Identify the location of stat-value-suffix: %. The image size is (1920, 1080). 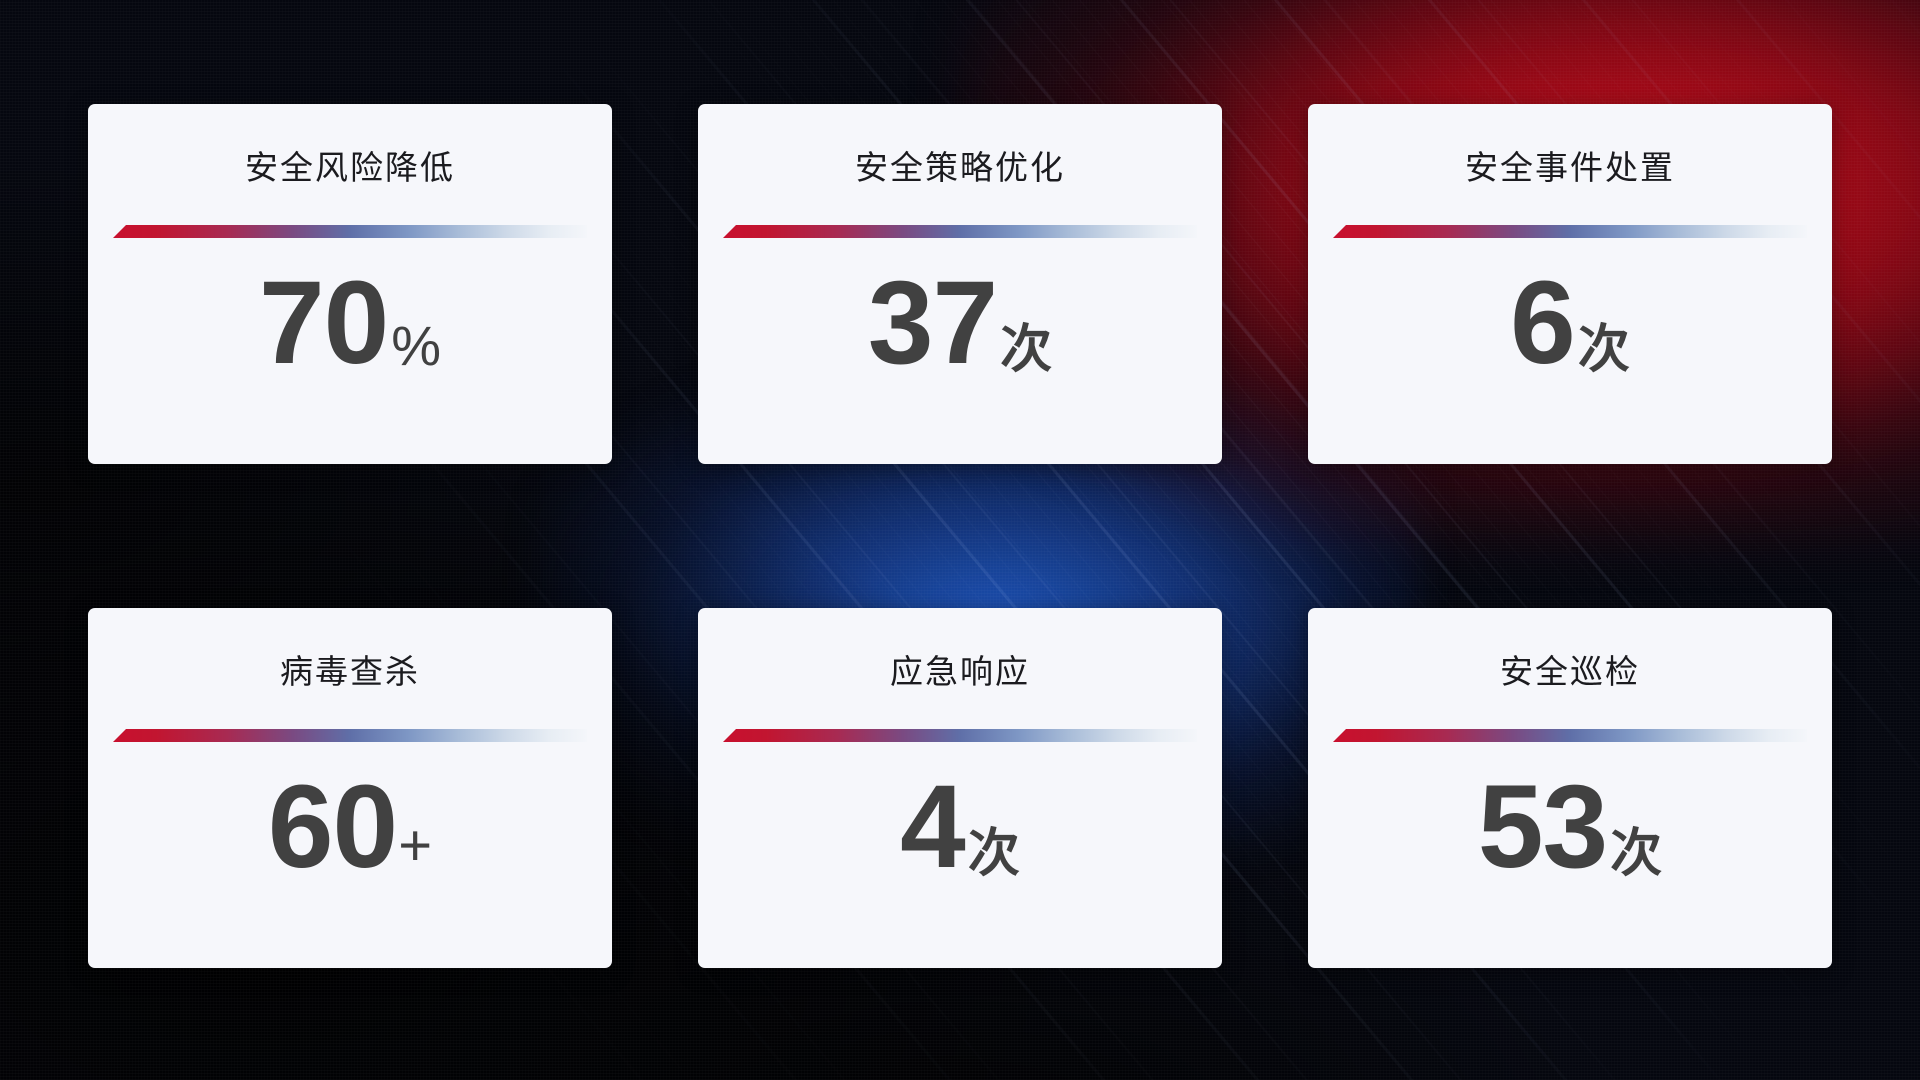
(416, 345).